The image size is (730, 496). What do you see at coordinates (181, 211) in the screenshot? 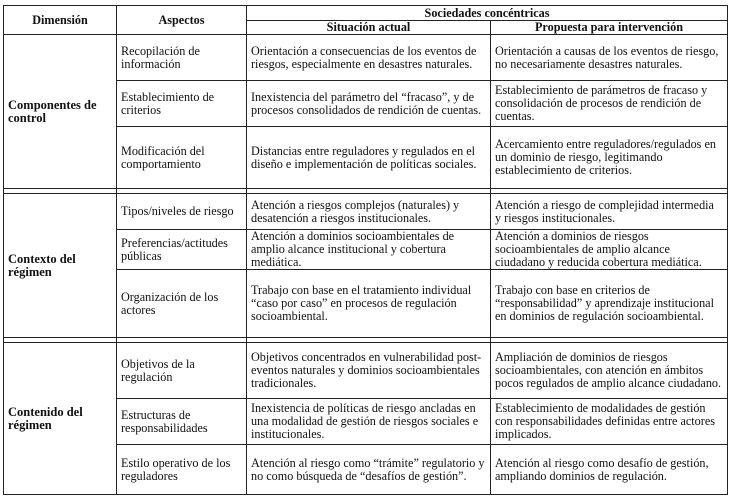
I see `aspect-cell: Tipos/niveles de riesgo` at bounding box center [181, 211].